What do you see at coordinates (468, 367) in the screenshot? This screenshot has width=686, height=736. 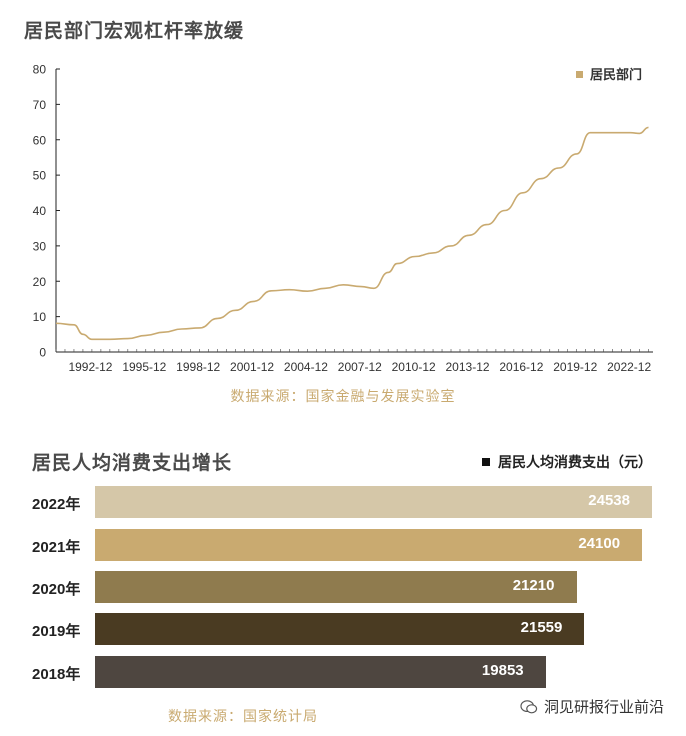 I see `x-tick-label: 2013-12` at bounding box center [468, 367].